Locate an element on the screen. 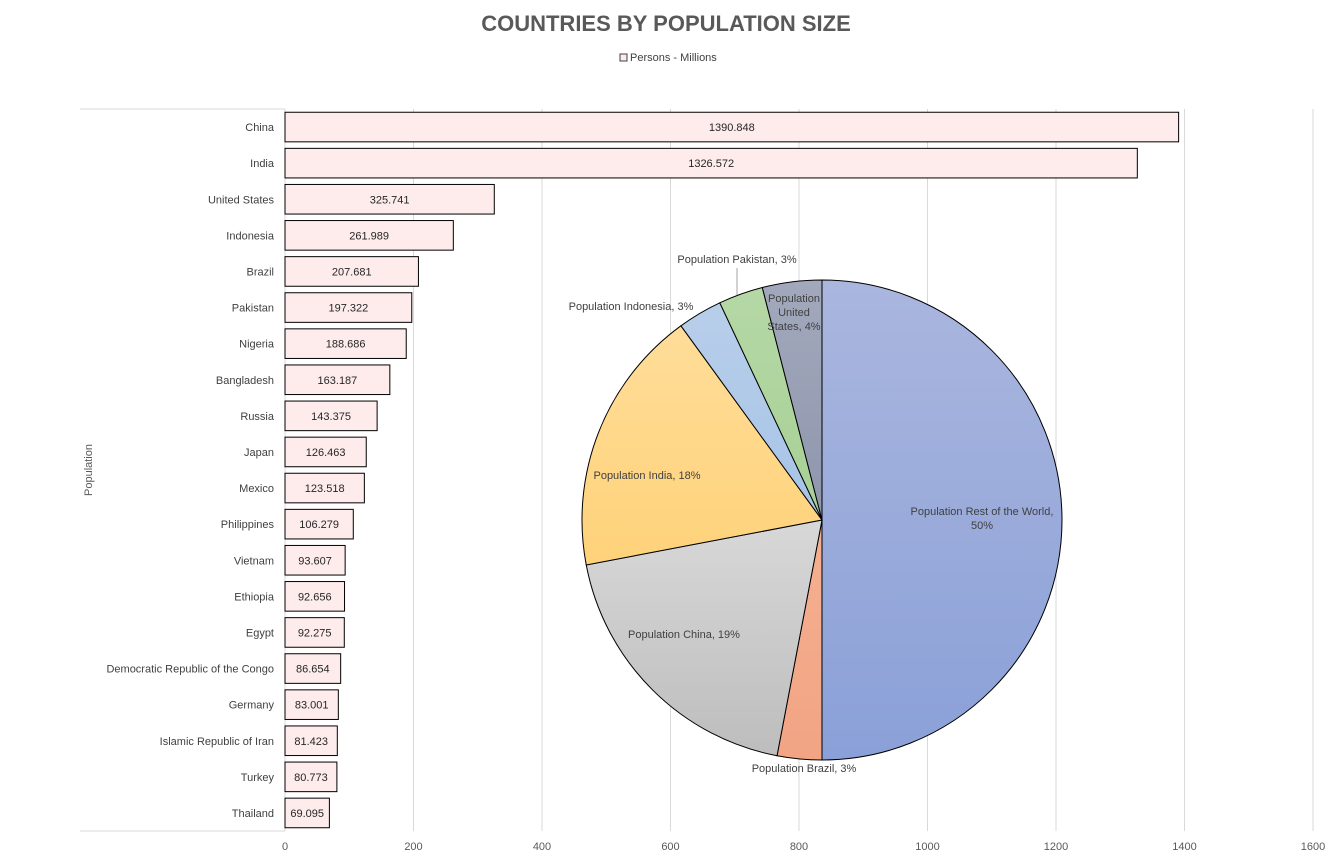 The width and height of the screenshot is (1333, 856). bar-value-label: 163.187 is located at coordinates (338, 381).